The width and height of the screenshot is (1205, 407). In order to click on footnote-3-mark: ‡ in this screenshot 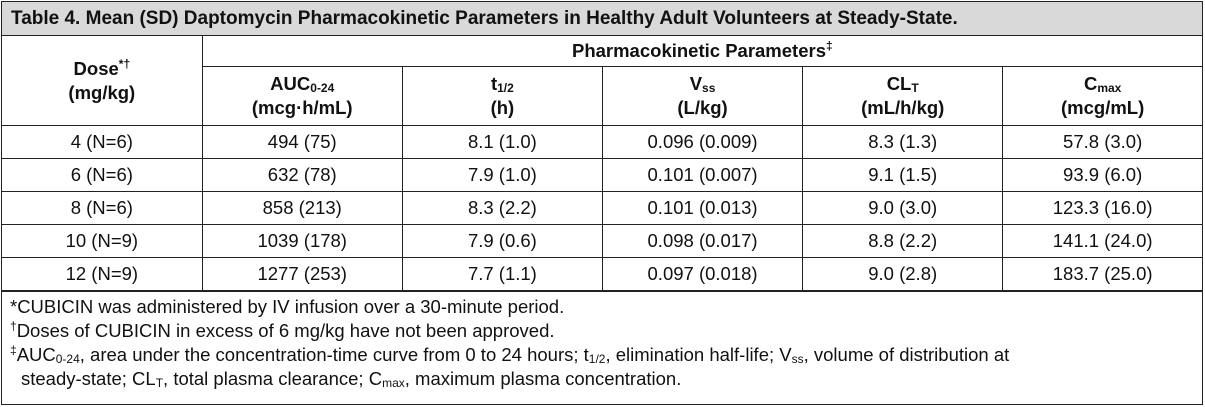, I will do `click(13, 350)`.